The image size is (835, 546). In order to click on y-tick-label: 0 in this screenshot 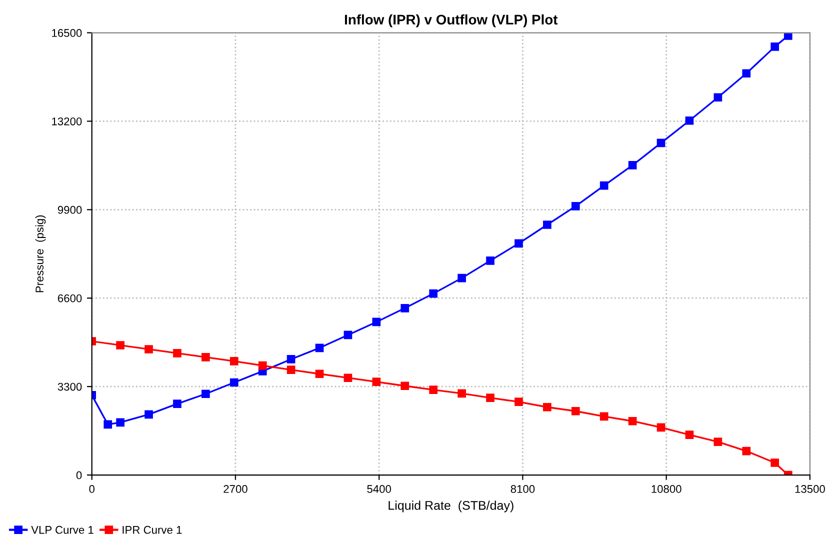, I will do `click(79, 475)`.